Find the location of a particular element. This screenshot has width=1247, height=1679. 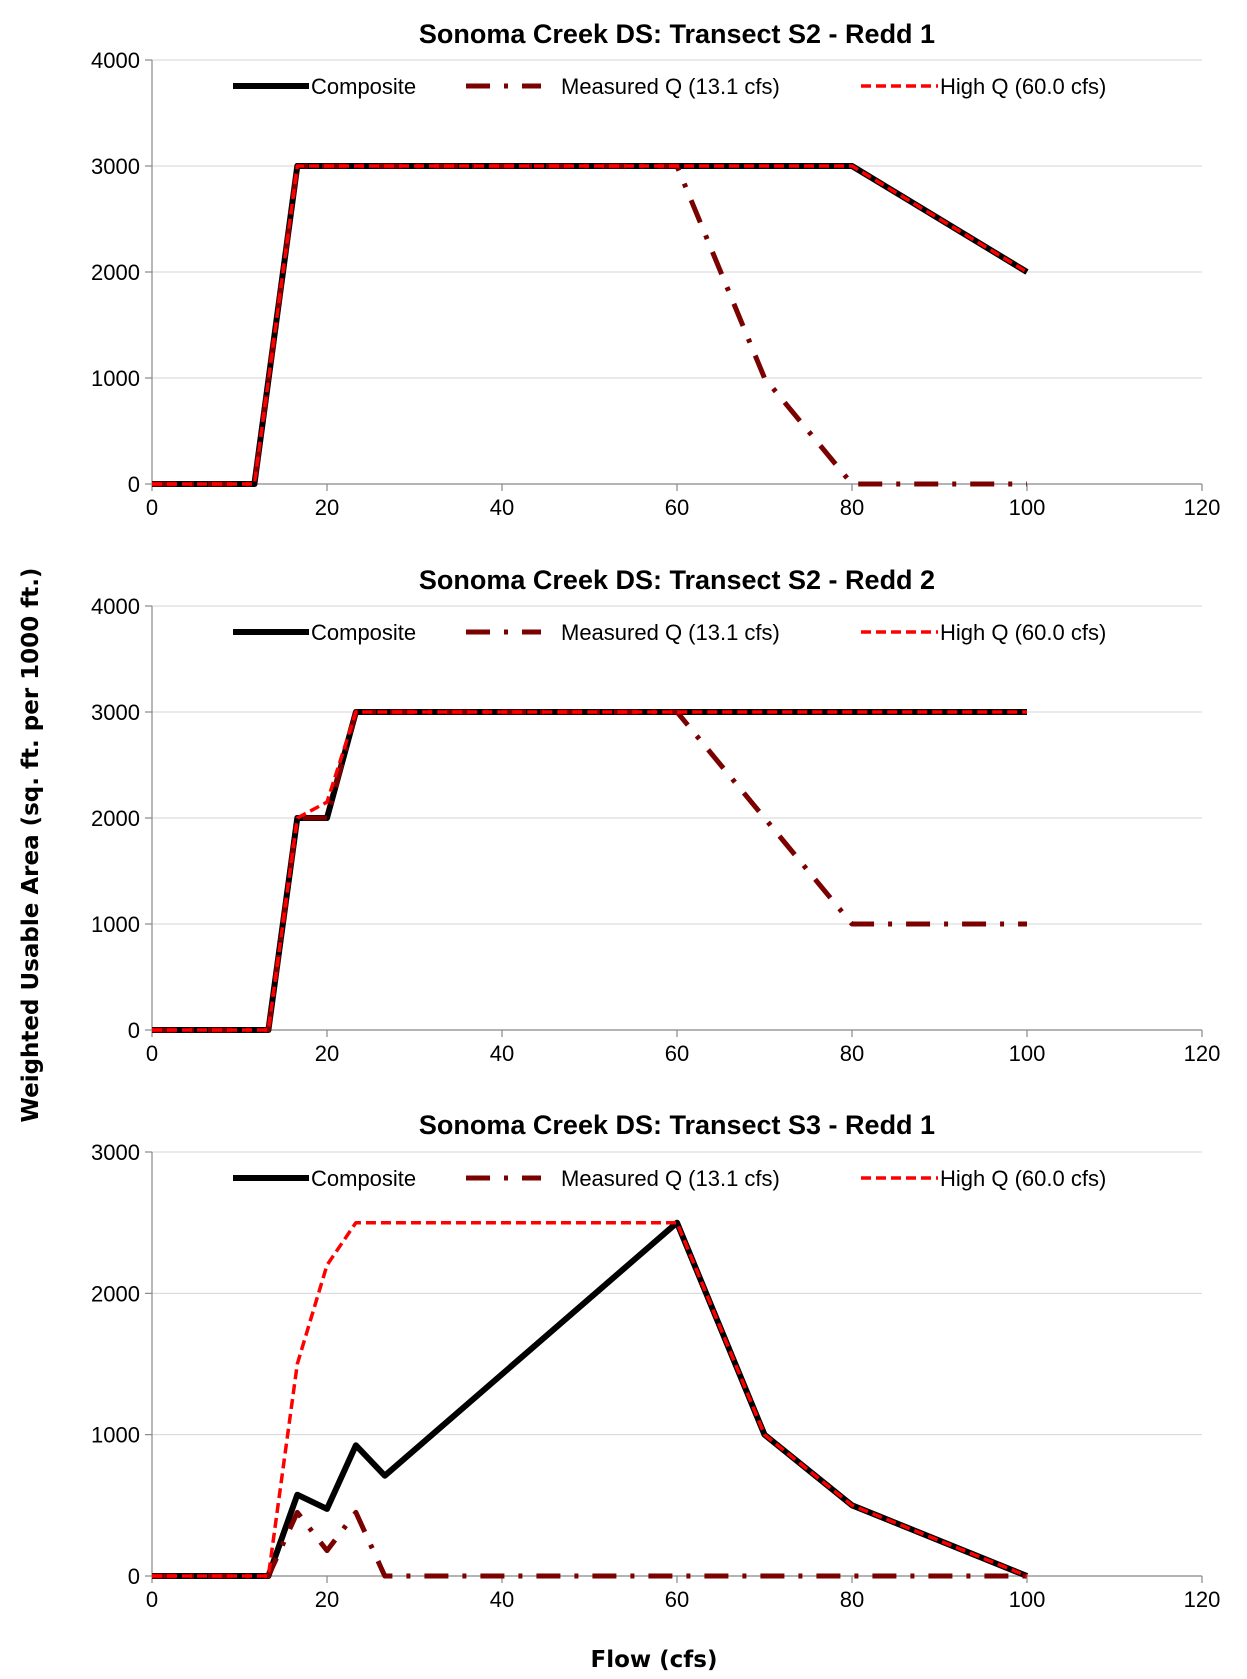

chart-title: Sonoma Creek DS: Transect S2 - Redd 2 is located at coordinates (677, 580).